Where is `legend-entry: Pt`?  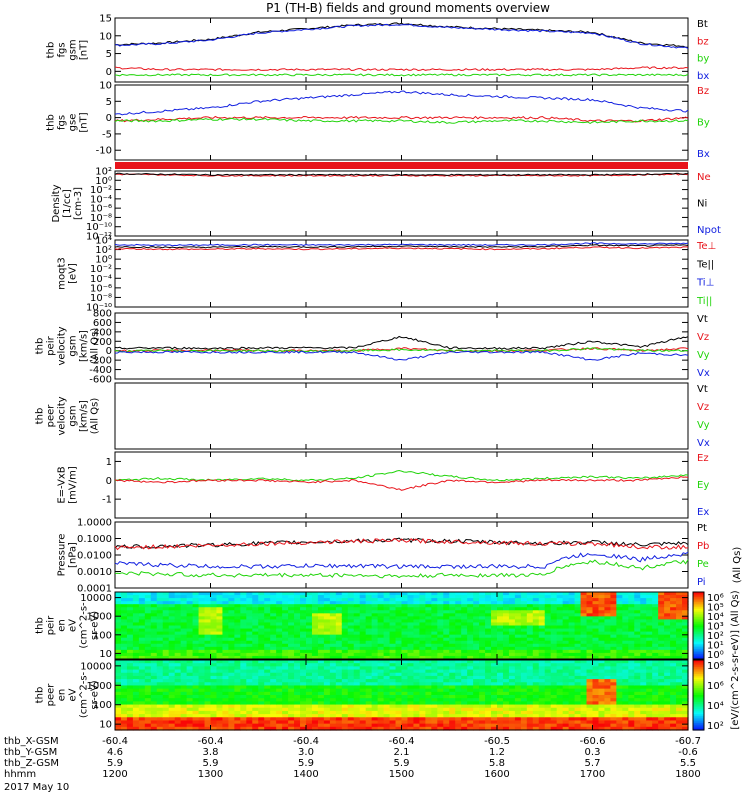
legend-entry: Pt is located at coordinates (702, 528).